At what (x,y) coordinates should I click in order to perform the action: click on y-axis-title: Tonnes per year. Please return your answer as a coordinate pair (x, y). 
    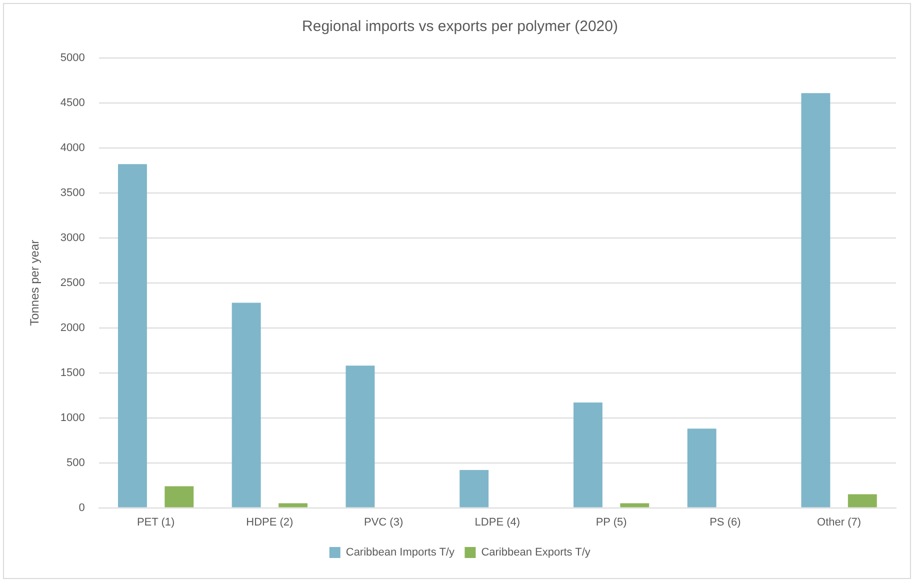
    Looking at the image, I should click on (35, 283).